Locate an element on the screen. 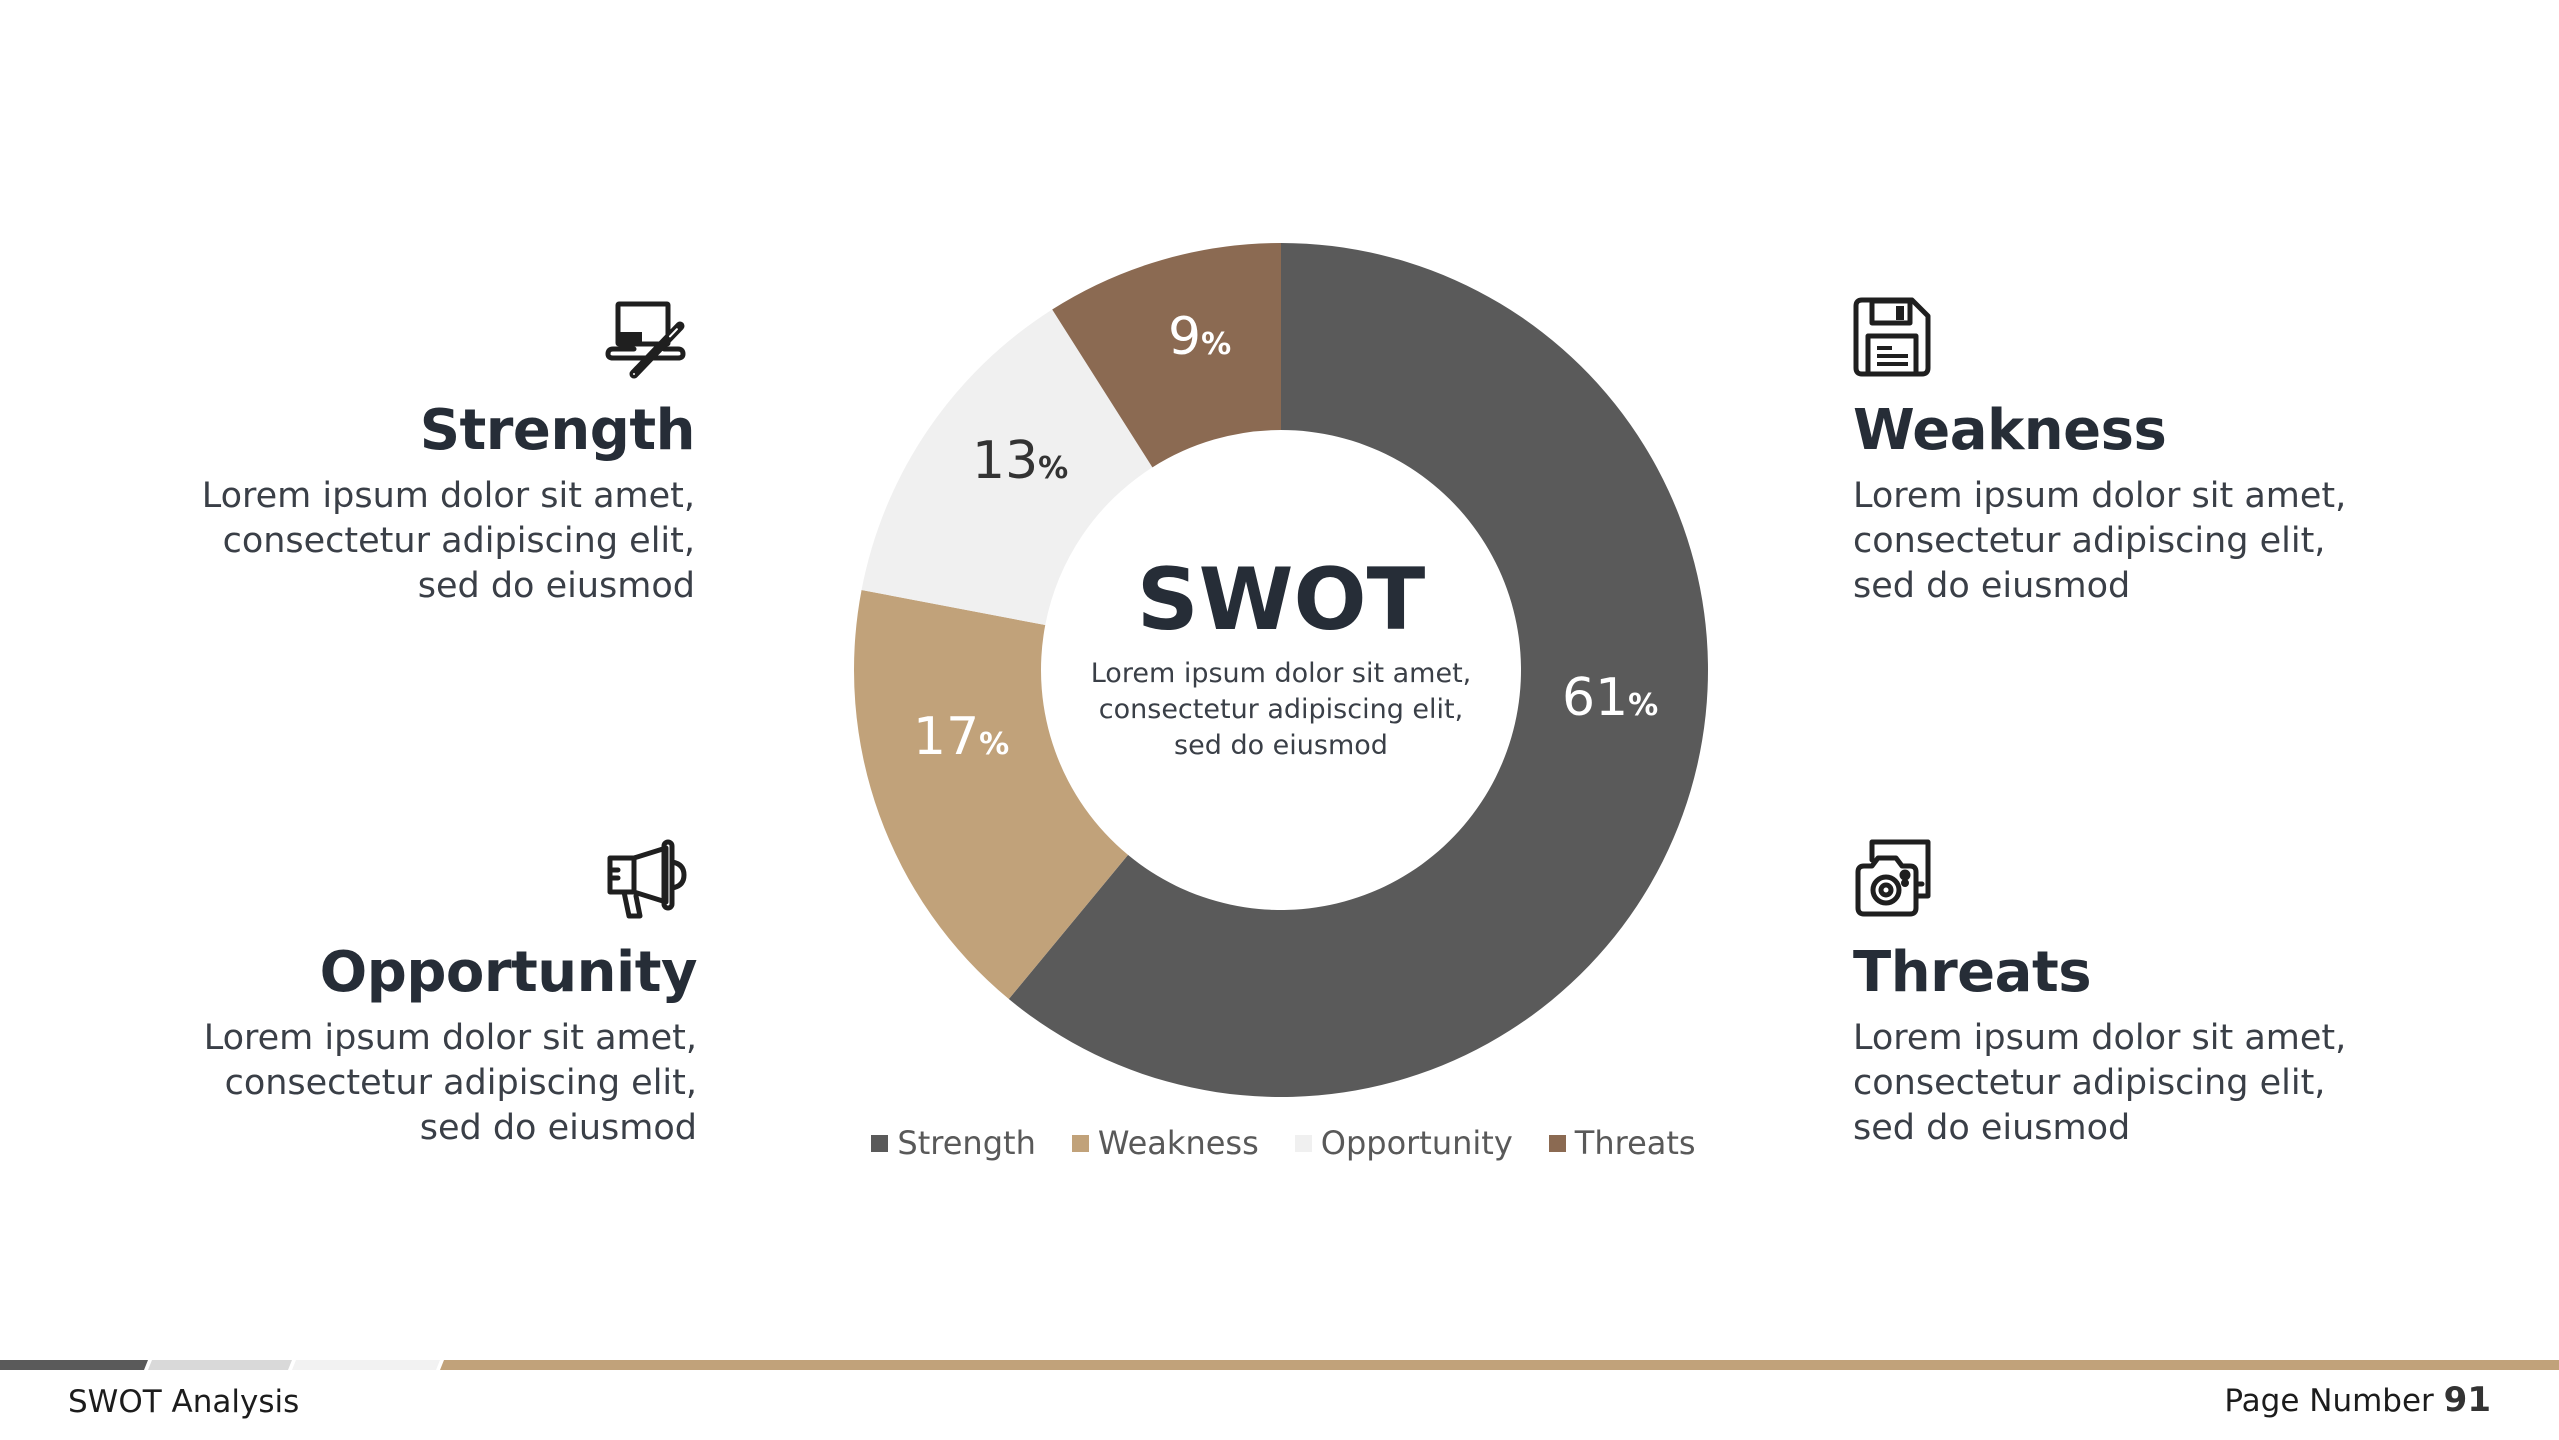  center-title: SWOT is located at coordinates (1281, 600).